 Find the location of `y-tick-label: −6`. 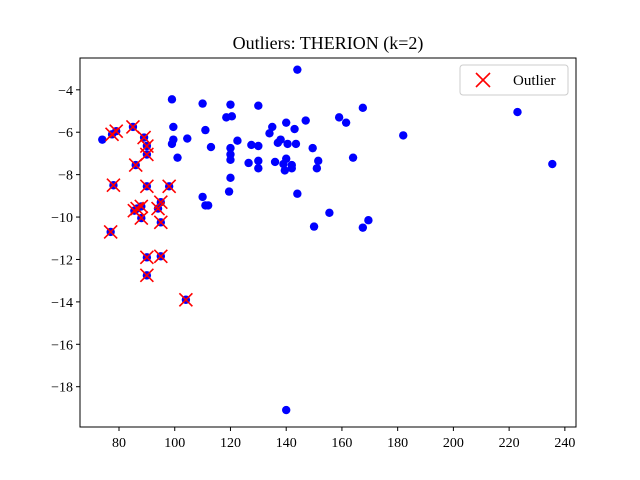

y-tick-label: −6 is located at coordinates (65, 133).